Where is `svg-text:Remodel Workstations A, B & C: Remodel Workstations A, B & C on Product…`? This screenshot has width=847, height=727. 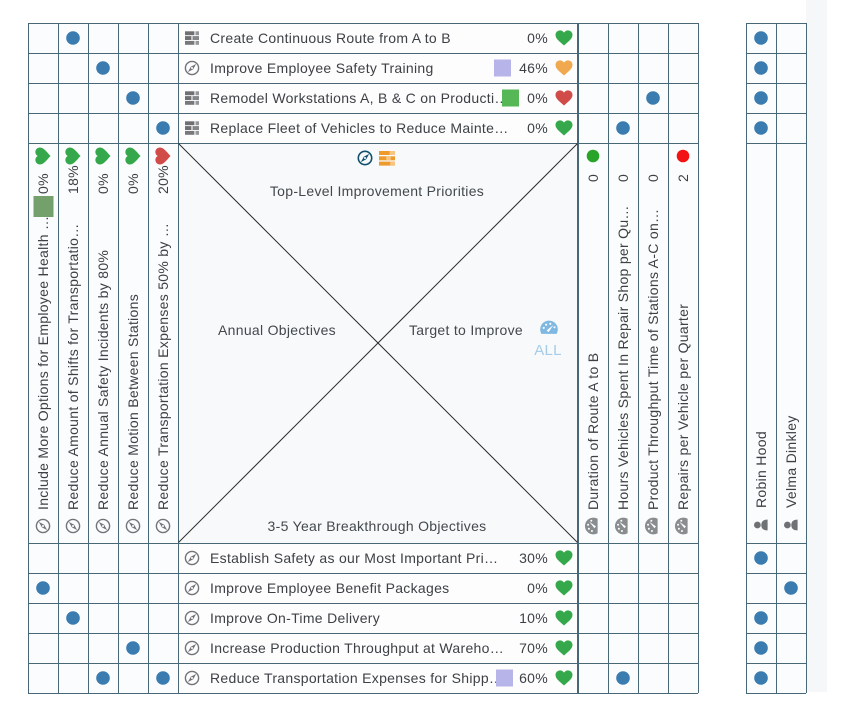 svg-text:Remodel Workstations A, B & C: Remodel Workstations A, B & C on Product… is located at coordinates (359, 98).